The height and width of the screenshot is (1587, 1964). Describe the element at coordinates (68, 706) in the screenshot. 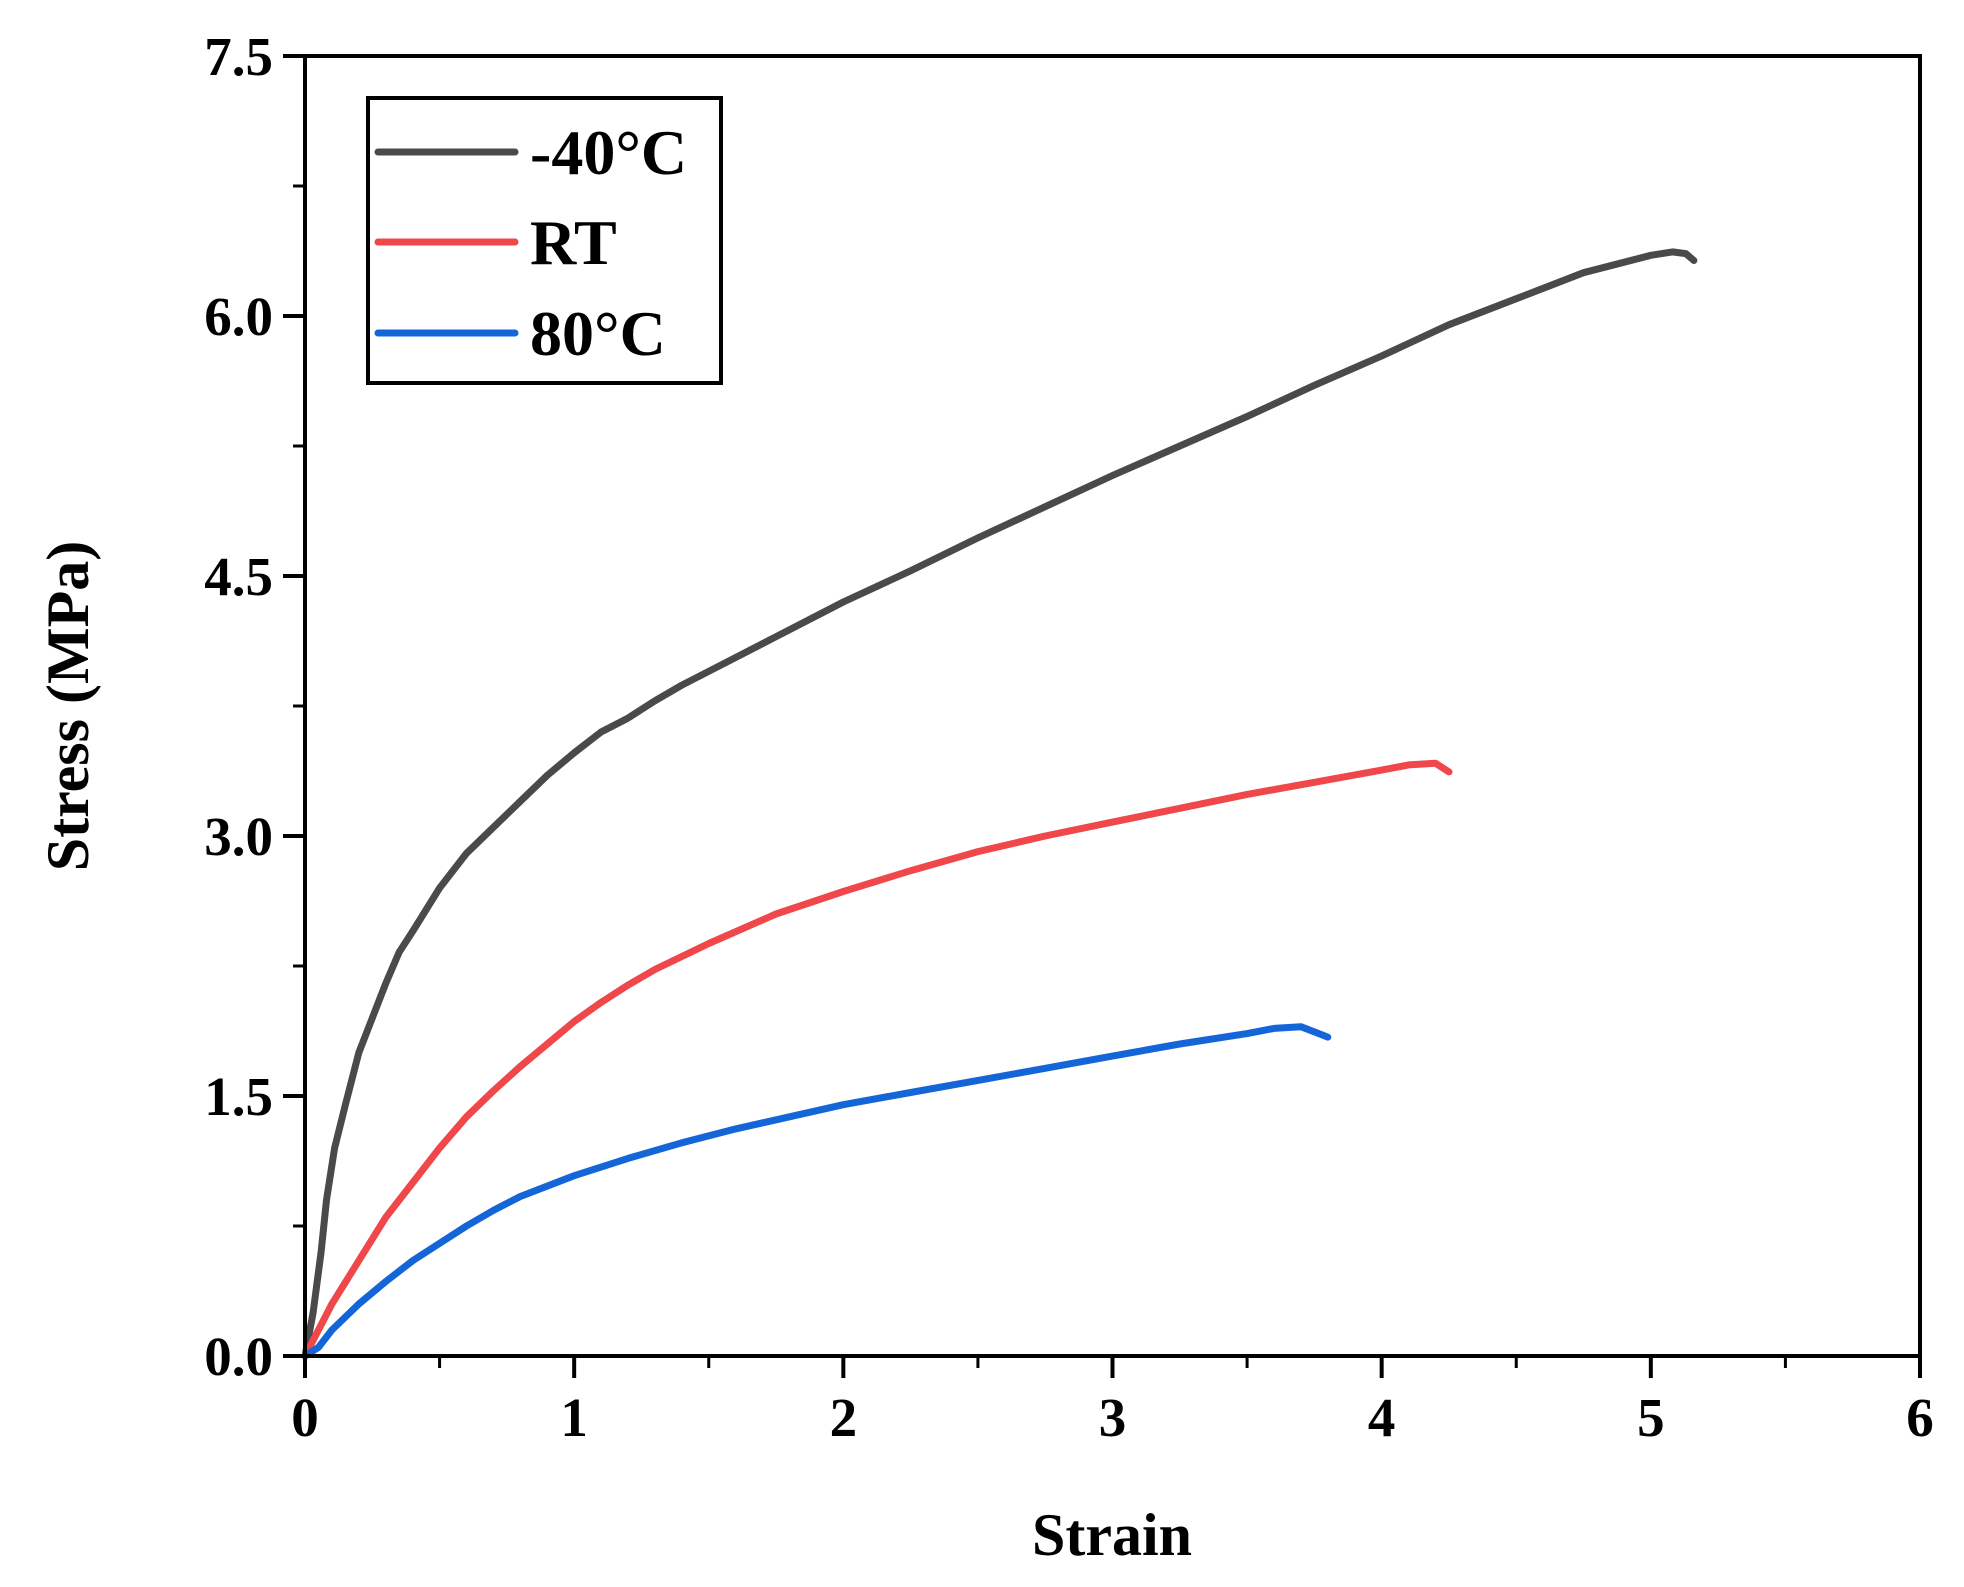

I see `y-axis-title: Stress (MPa)` at that location.